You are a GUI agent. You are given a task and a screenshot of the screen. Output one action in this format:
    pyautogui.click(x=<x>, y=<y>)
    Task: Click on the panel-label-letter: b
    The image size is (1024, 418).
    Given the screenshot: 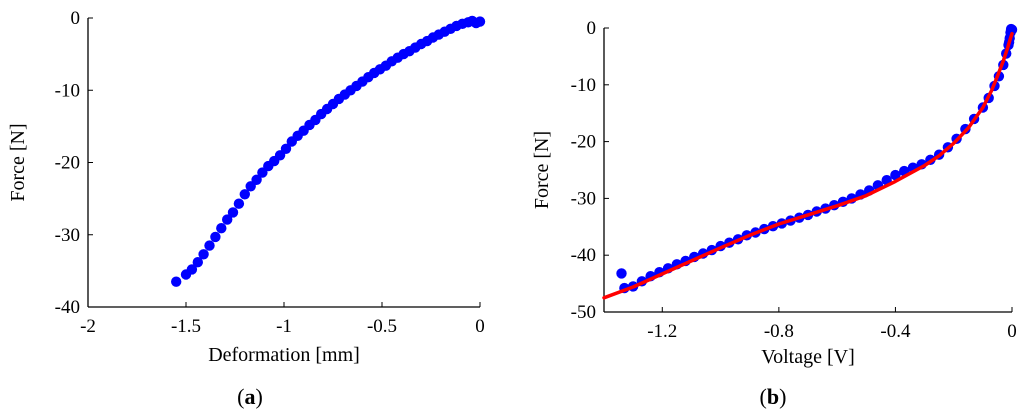 What is the action you would take?
    pyautogui.click(x=773, y=396)
    